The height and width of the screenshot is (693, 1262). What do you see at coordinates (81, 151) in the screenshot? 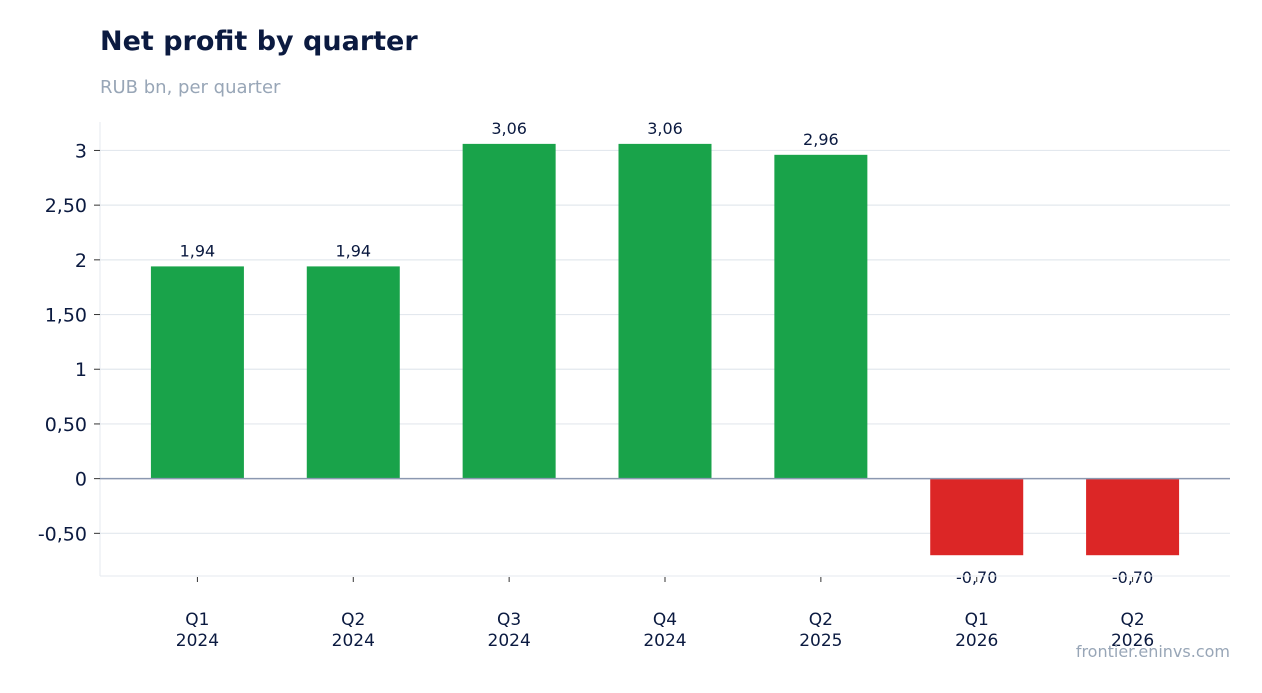
I see `y-tick-label: 3` at bounding box center [81, 151].